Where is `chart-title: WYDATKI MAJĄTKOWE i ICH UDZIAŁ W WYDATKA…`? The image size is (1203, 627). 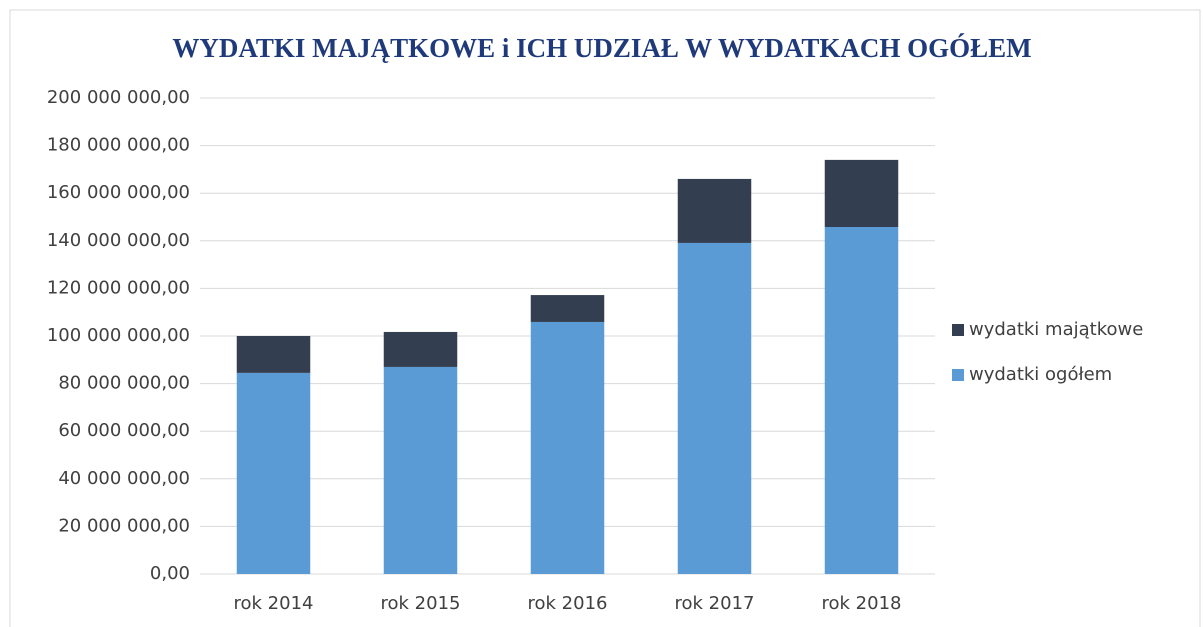 chart-title: WYDATKI MAJĄTKOWE i ICH UDZIAŁ W WYDATKA… is located at coordinates (601, 48).